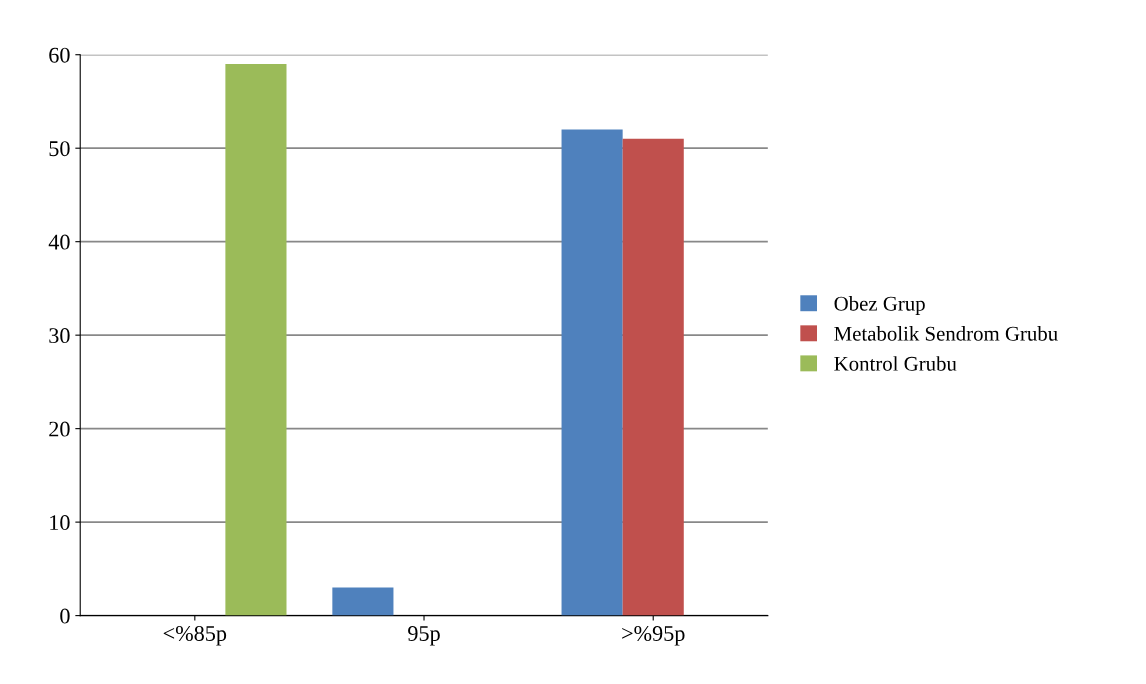  What do you see at coordinates (59, 55) in the screenshot?
I see `y-tick-label: 60` at bounding box center [59, 55].